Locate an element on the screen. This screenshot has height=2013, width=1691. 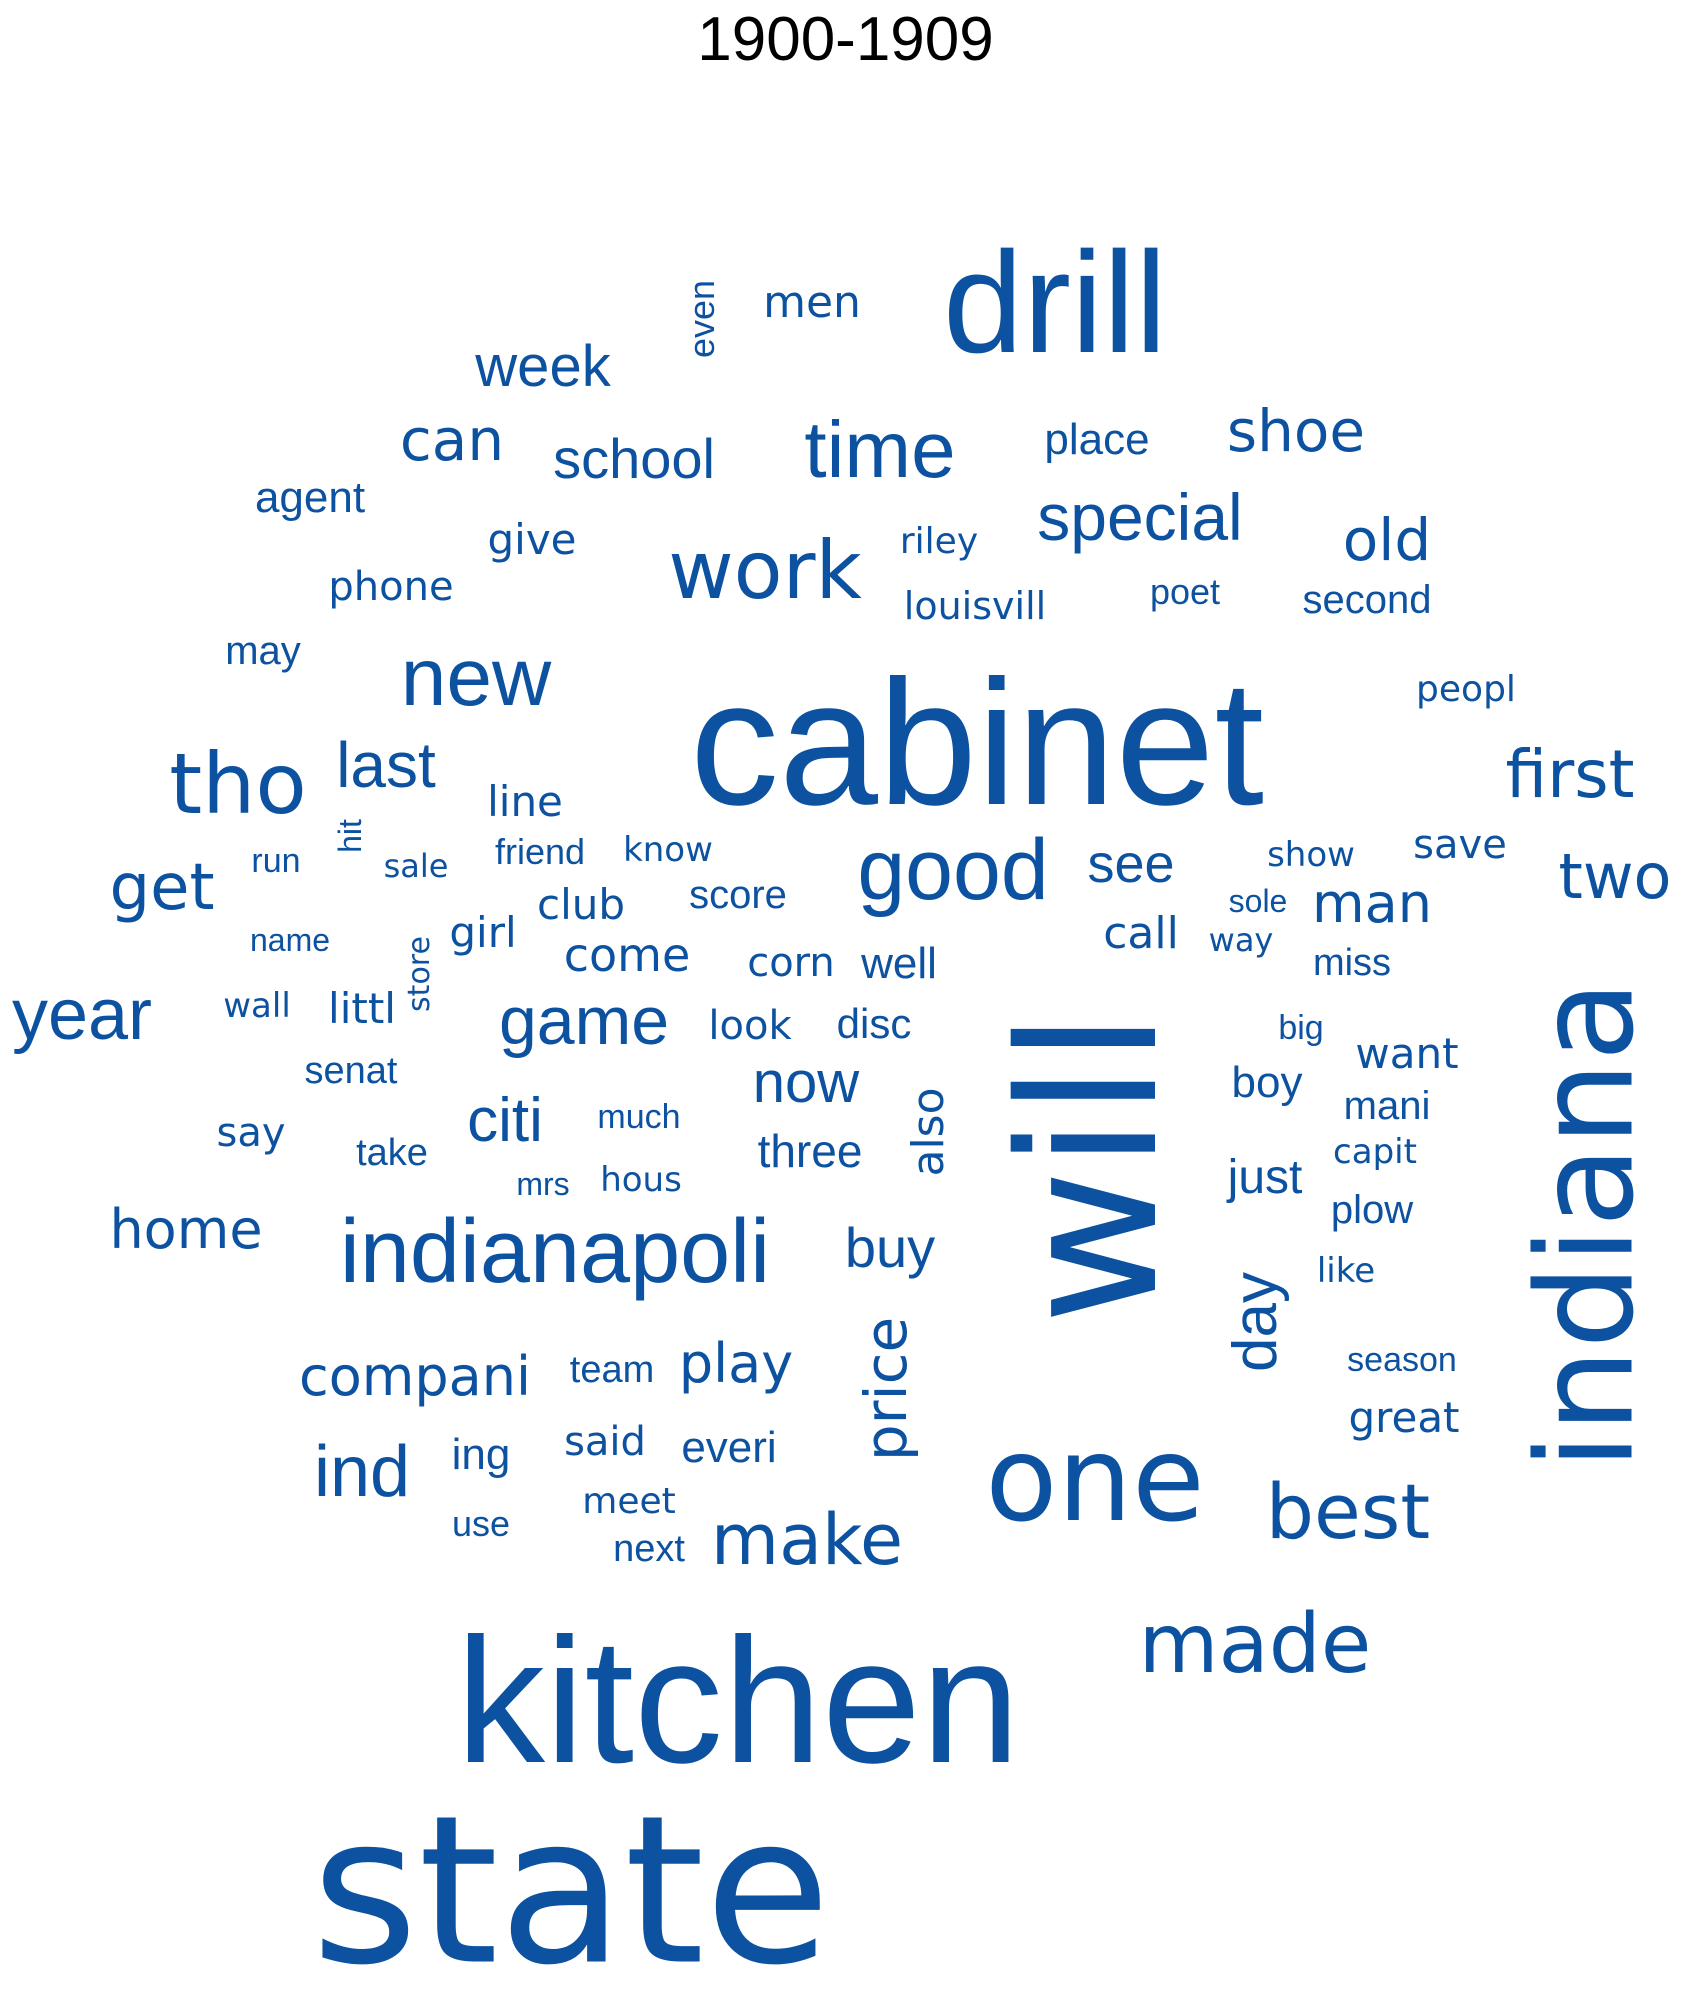
word-also: also is located at coordinates (928, 1132).